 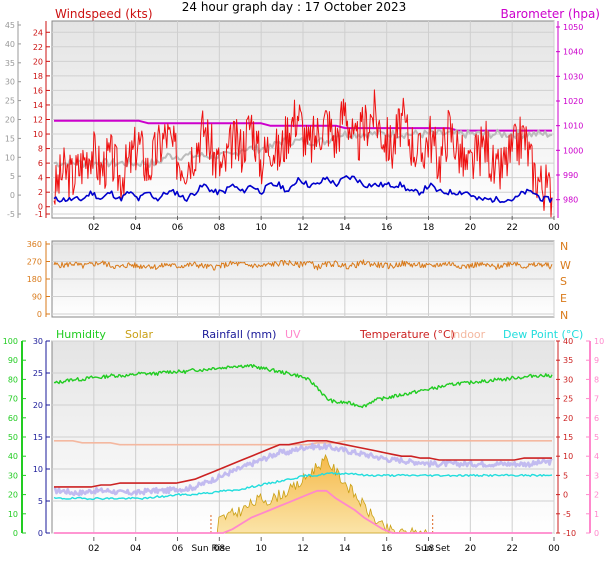 What do you see at coordinates (39, 214) in the screenshot?
I see `windspeed-tick-label: -1` at bounding box center [39, 214].